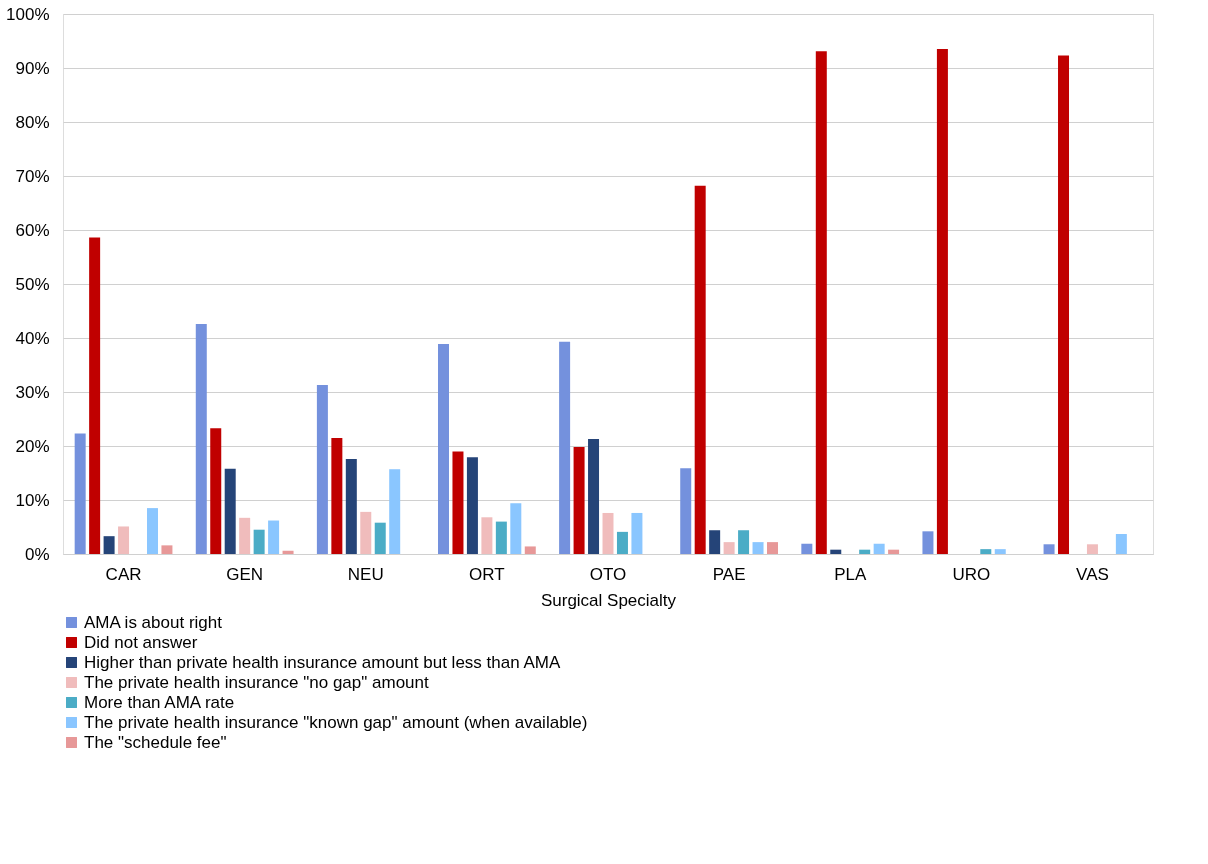 This screenshot has height=864, width=1208. I want to click on legend-label: Did not answer, so click(141, 642).